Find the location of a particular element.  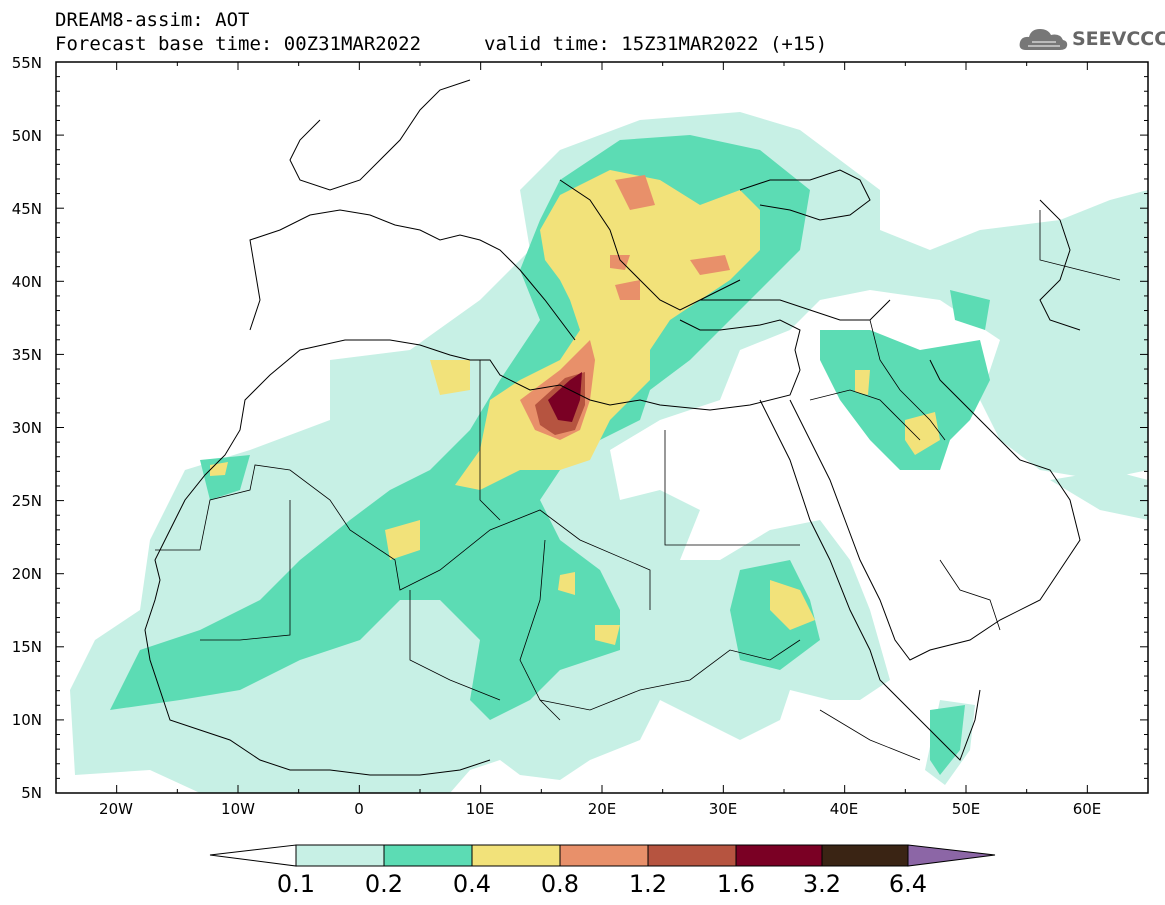

colorbar-label-8: 6.4 is located at coordinates (908, 884).